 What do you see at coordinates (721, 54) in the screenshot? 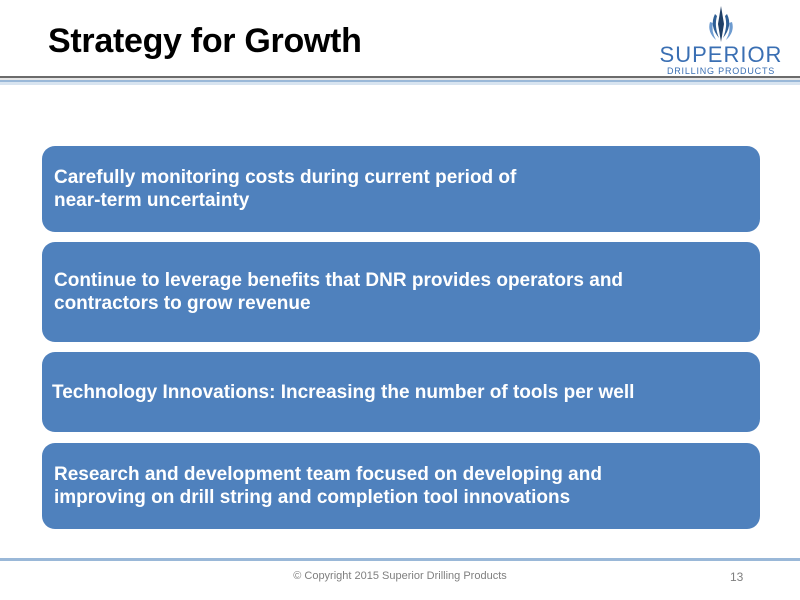
I see `logo-wordmark: SUPERIOR` at bounding box center [721, 54].